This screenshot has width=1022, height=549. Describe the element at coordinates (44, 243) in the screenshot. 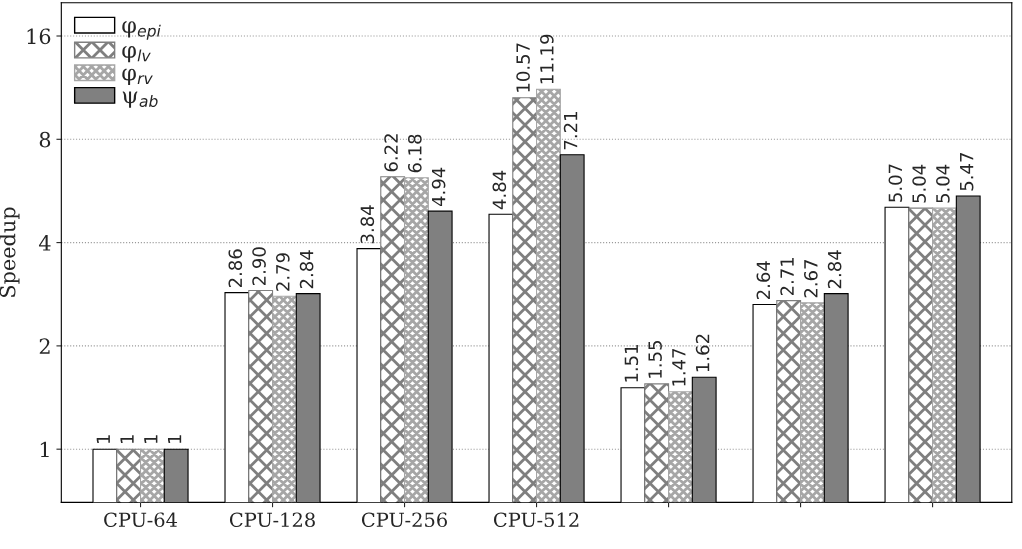

I see `y-tick-label: 4` at that location.